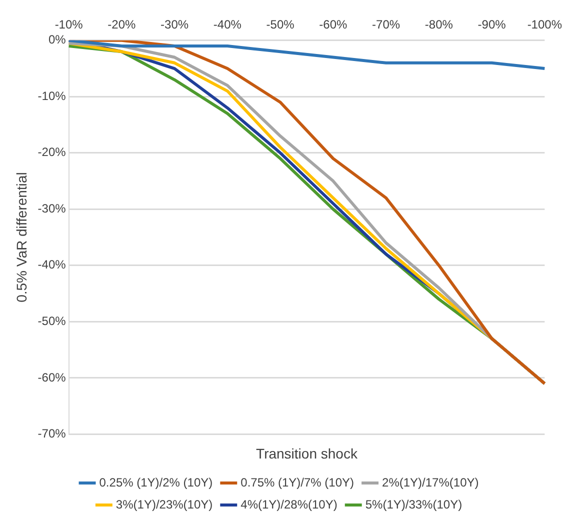 The width and height of the screenshot is (570, 526). I want to click on x-tick-label: -70%, so click(386, 25).